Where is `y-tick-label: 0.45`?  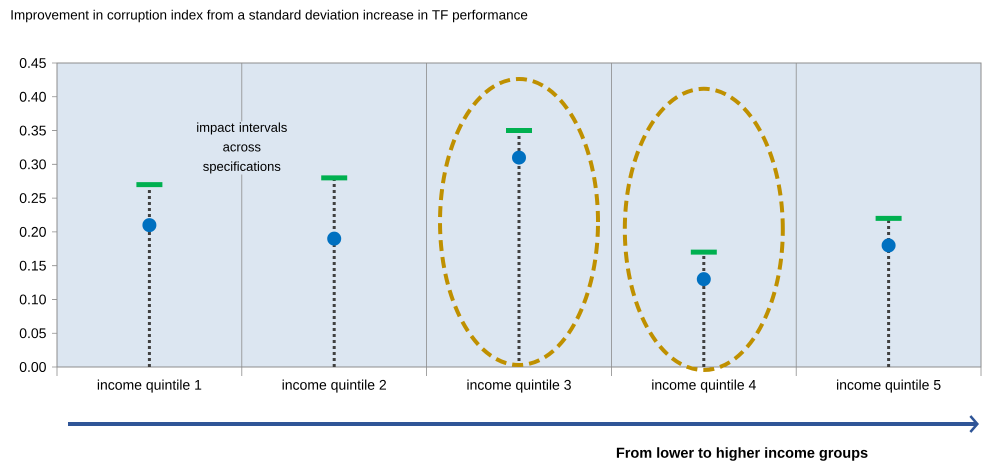 y-tick-label: 0.45 is located at coordinates (33, 63).